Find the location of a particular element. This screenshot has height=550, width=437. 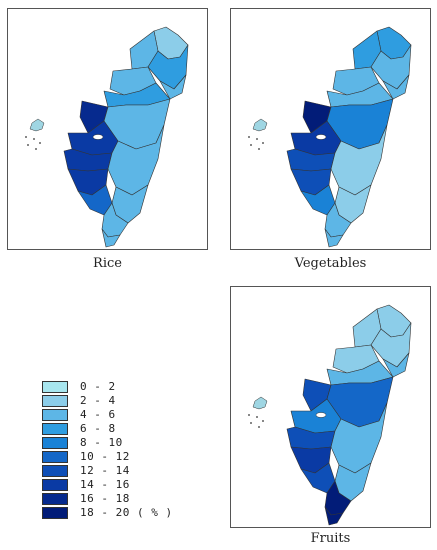

legend-item: 4 - 6 is located at coordinates (117, 415).